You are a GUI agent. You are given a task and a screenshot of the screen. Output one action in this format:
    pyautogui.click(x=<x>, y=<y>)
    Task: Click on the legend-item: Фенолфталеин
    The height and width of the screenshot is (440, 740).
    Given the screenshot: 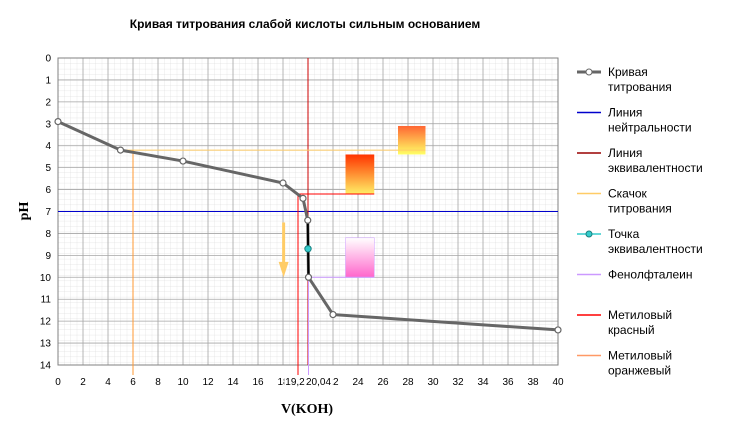 What is the action you would take?
    pyautogui.click(x=635, y=275)
    